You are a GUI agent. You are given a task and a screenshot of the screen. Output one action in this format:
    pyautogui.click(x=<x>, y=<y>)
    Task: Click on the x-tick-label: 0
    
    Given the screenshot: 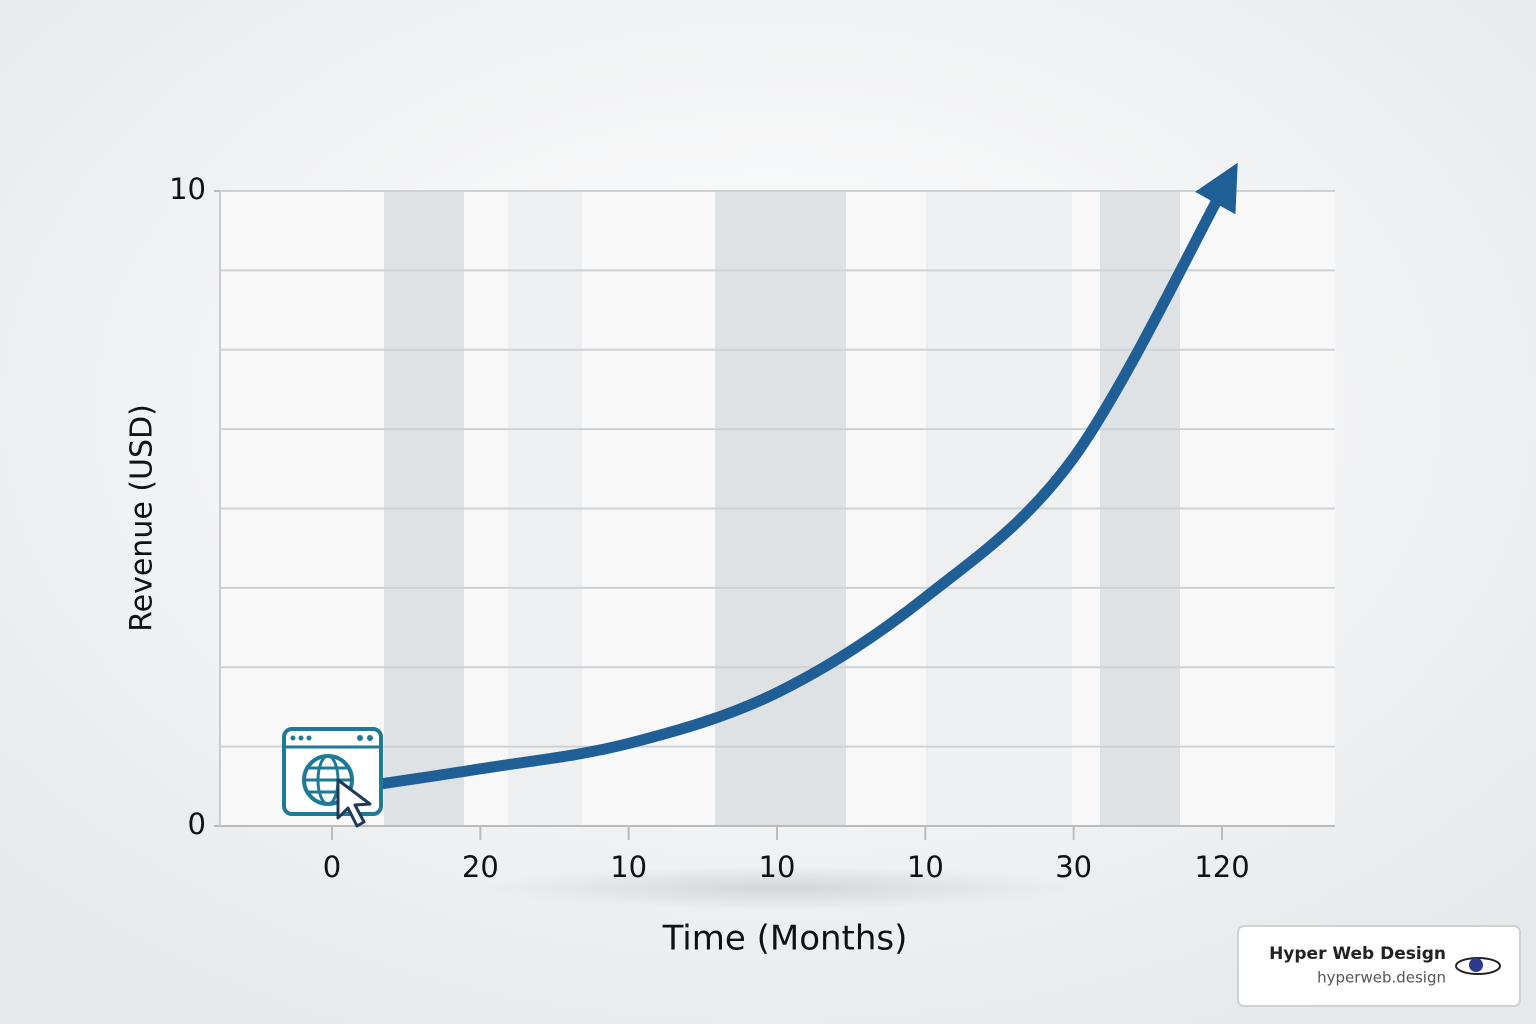 What is the action you would take?
    pyautogui.click(x=332, y=867)
    